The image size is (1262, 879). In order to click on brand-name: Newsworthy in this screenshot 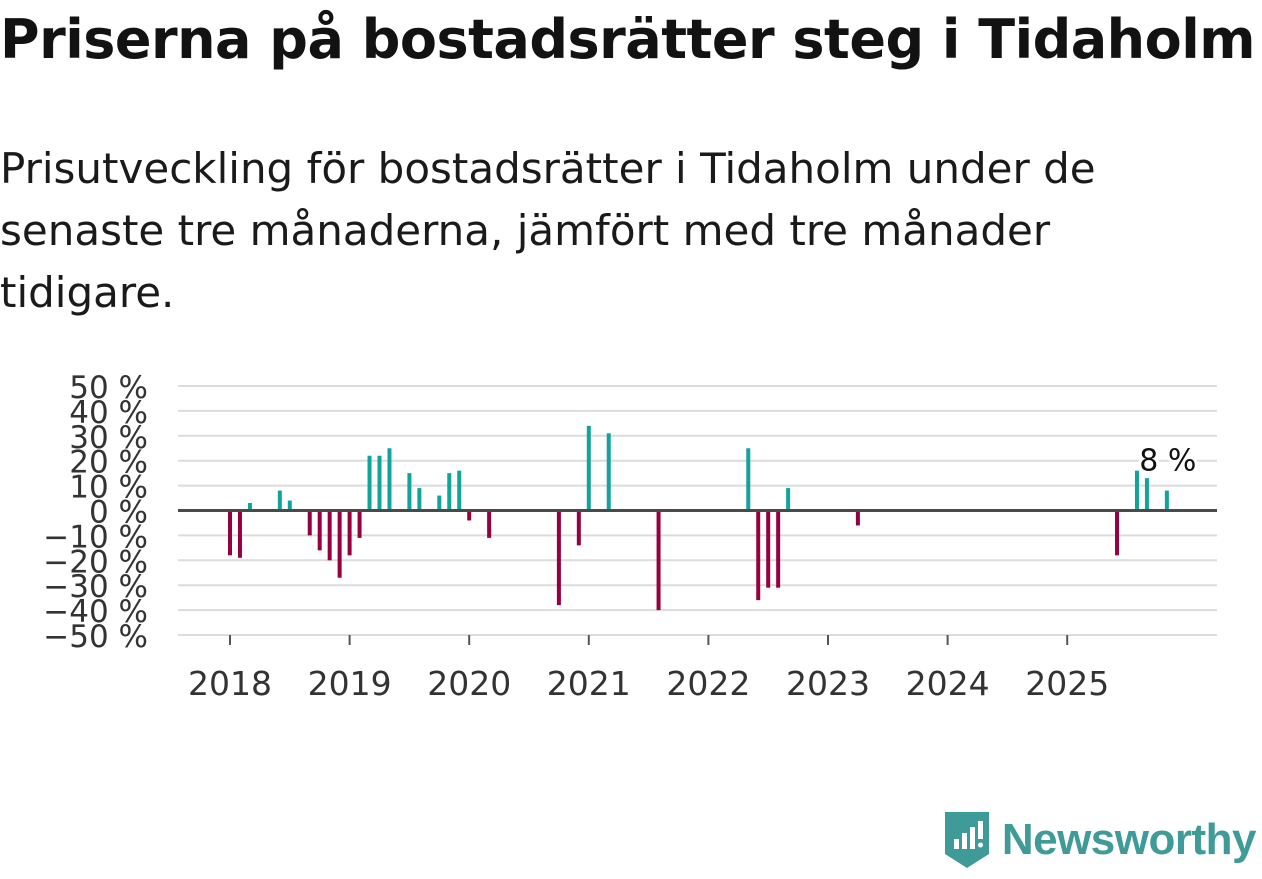, I will do `click(1129, 839)`.